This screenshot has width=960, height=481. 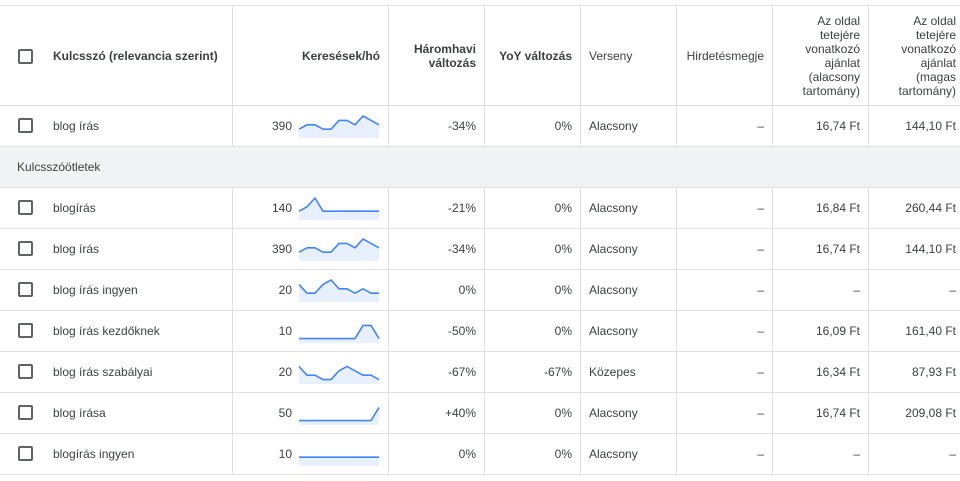 I want to click on three-month-cell: -50%, so click(x=461, y=331).